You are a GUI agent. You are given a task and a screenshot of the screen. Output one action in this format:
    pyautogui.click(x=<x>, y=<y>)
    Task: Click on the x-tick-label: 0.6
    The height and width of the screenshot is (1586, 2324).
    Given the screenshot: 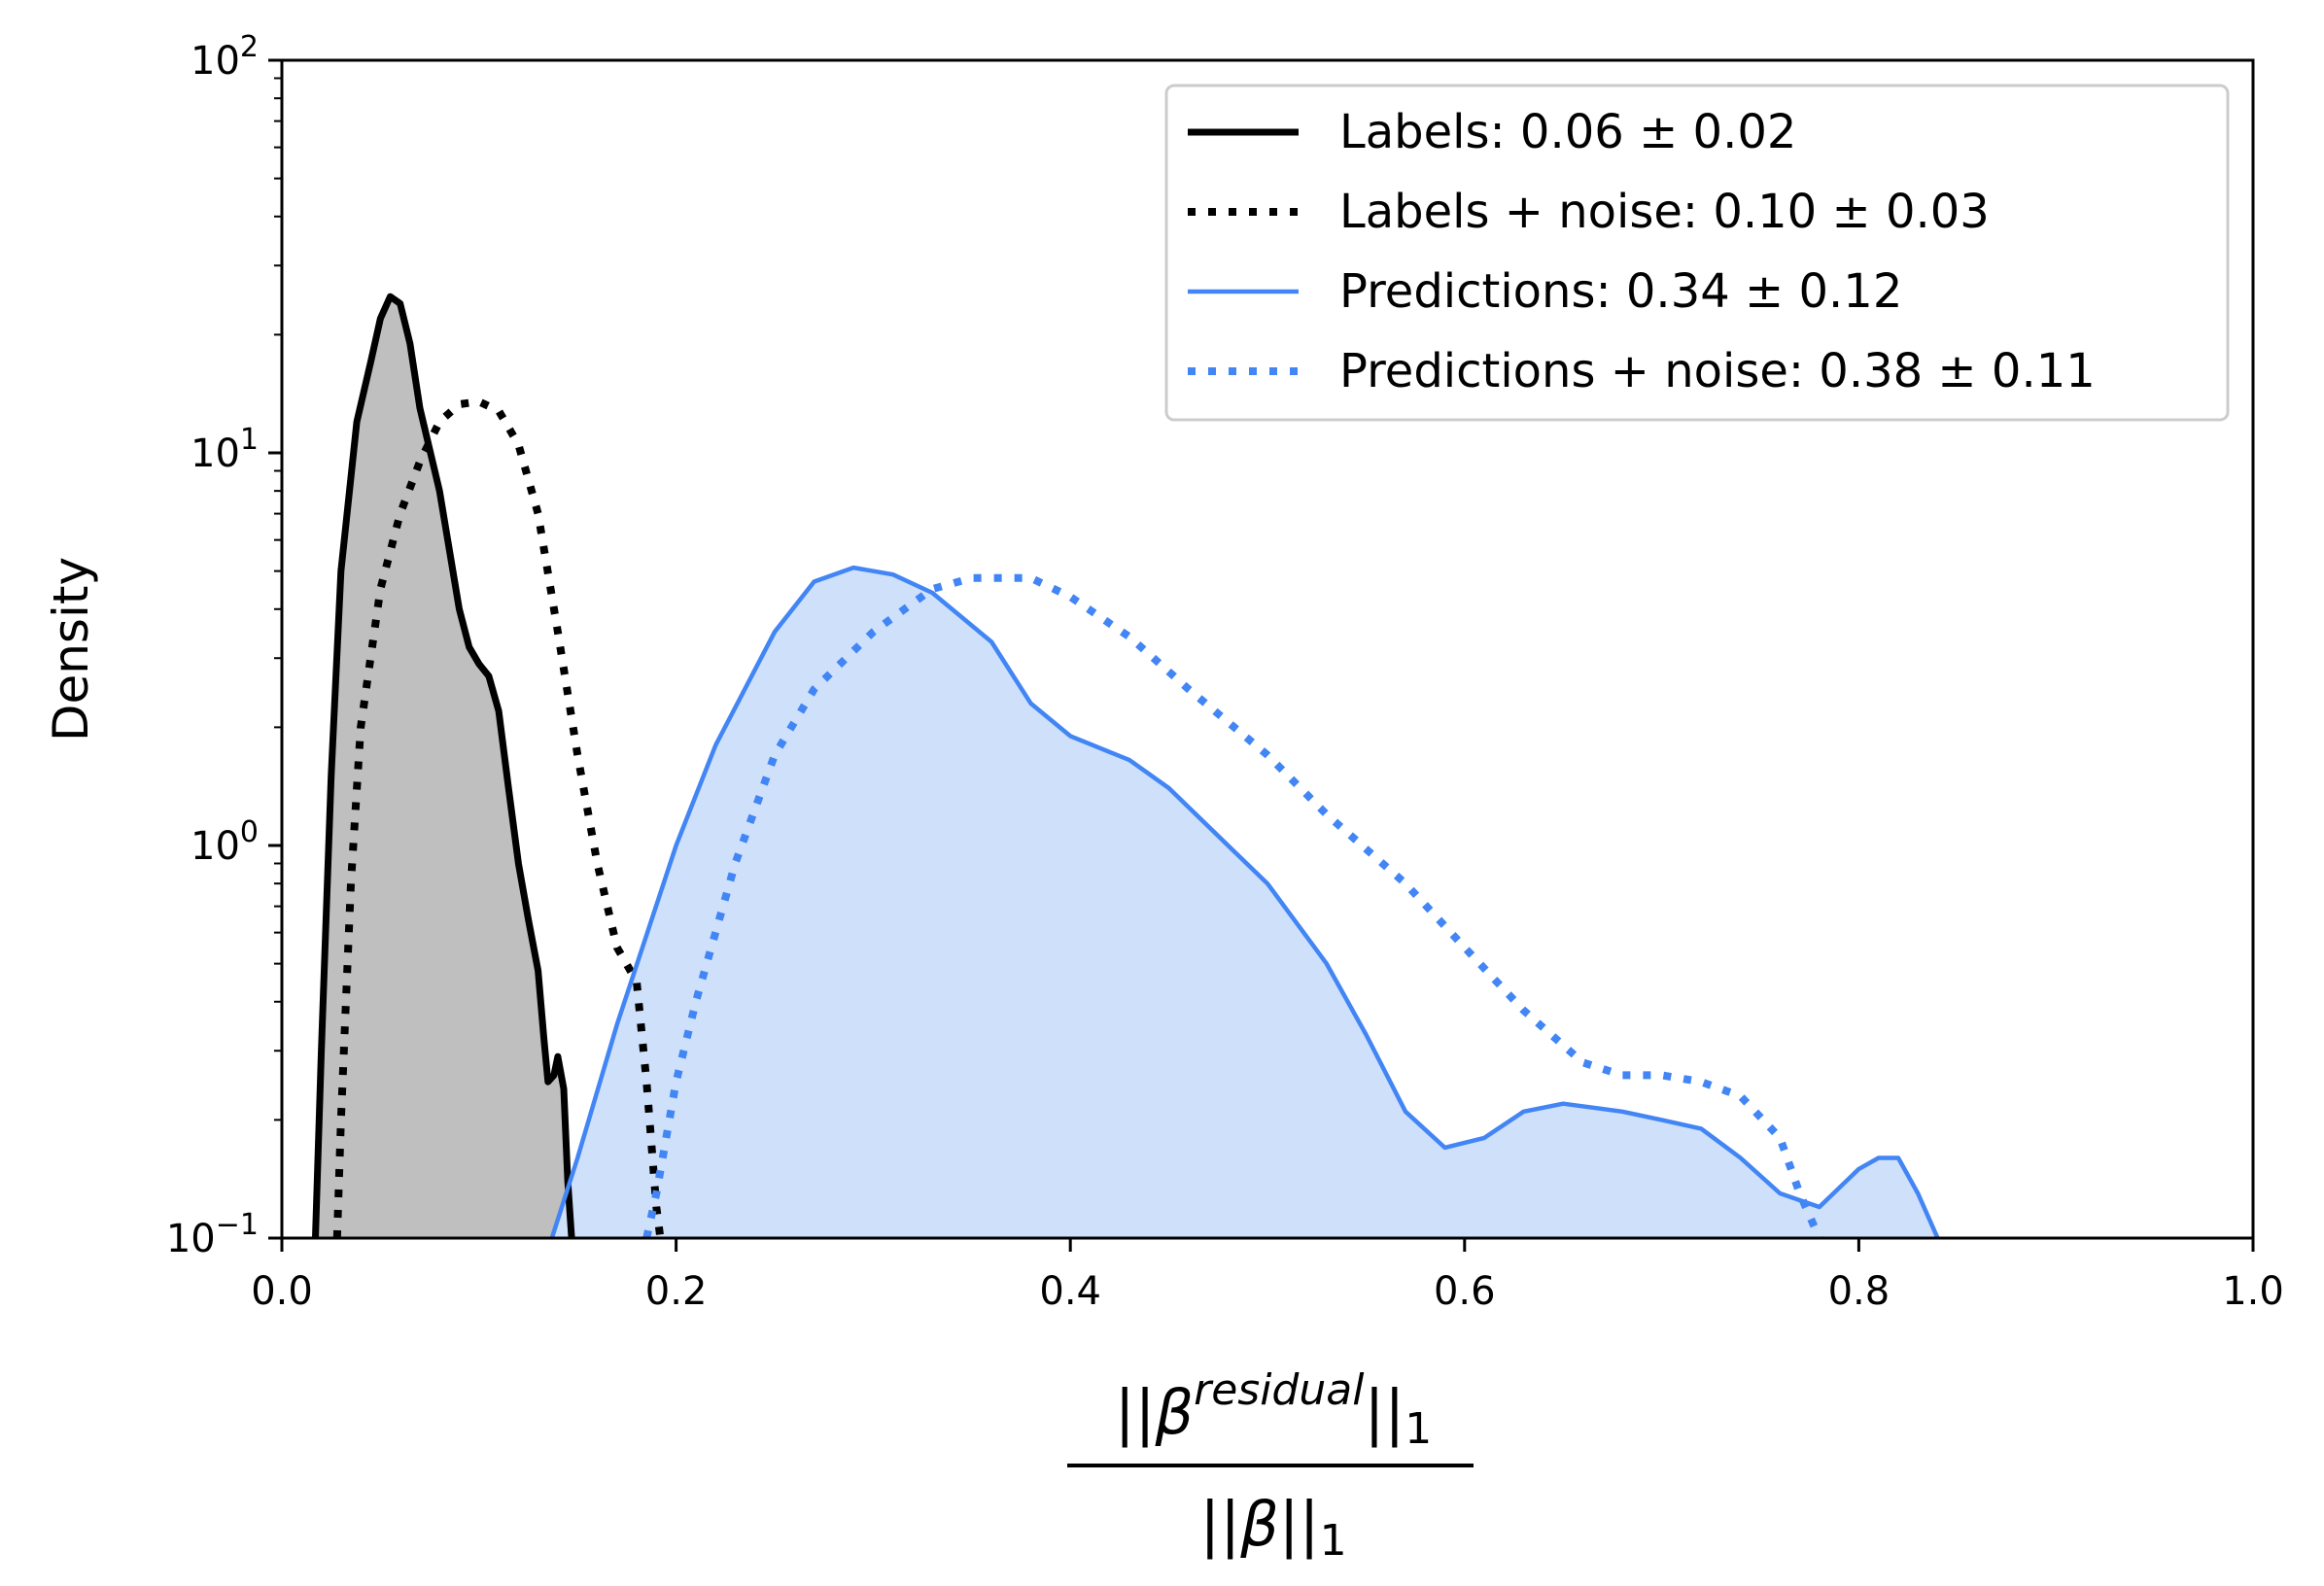 What is the action you would take?
    pyautogui.click(x=1465, y=1291)
    